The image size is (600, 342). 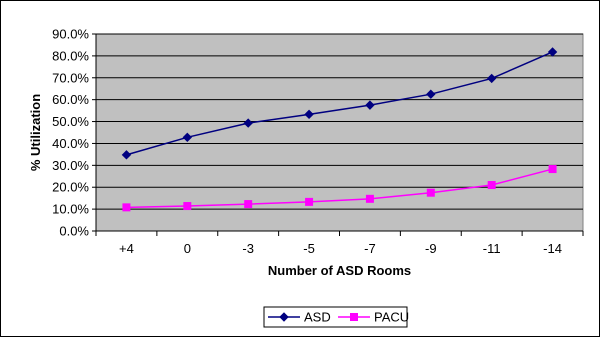 I want to click on legend-label-asd: ASD, so click(x=317, y=317).